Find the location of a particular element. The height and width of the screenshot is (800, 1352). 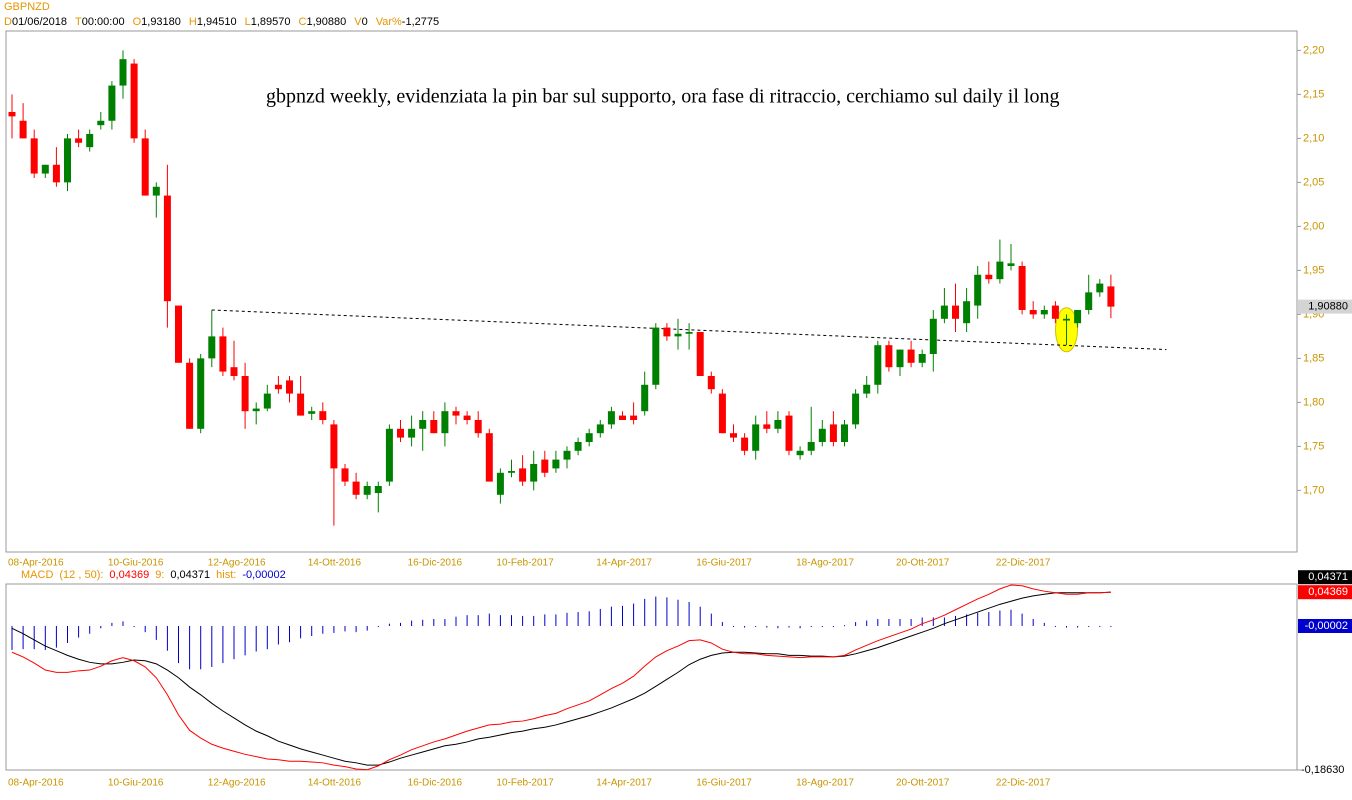

value-marker is located at coordinates (1325, 592).